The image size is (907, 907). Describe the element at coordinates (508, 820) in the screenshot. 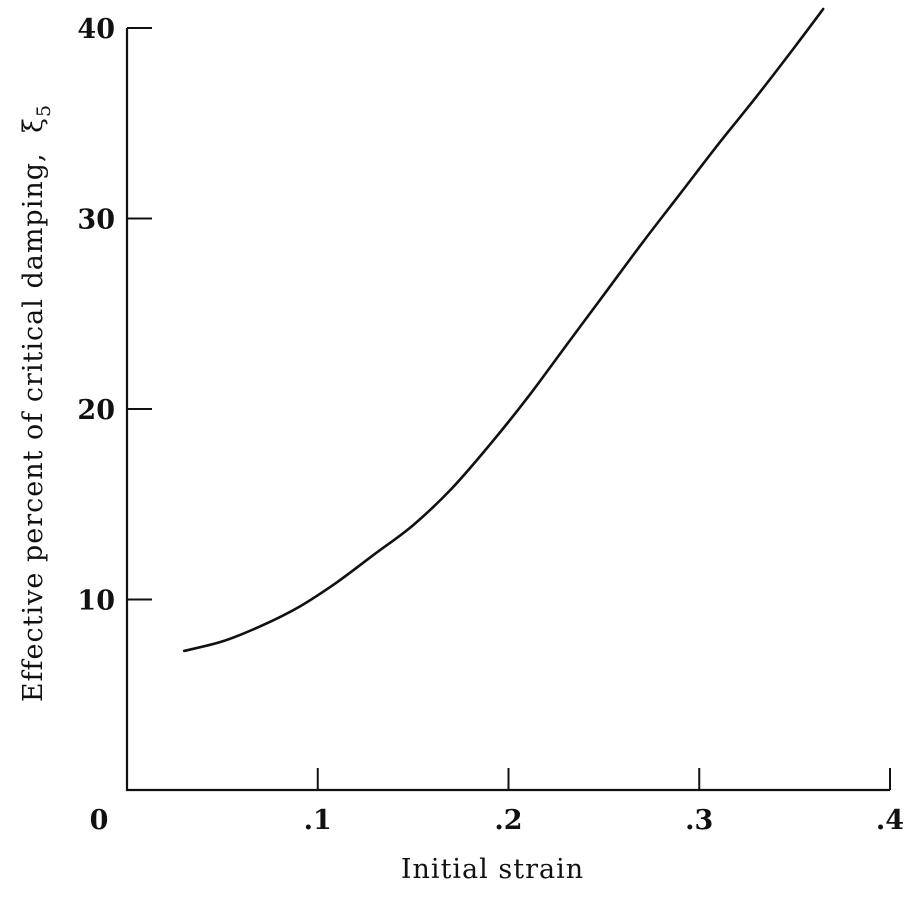

I see `x-tick-label: .2` at that location.